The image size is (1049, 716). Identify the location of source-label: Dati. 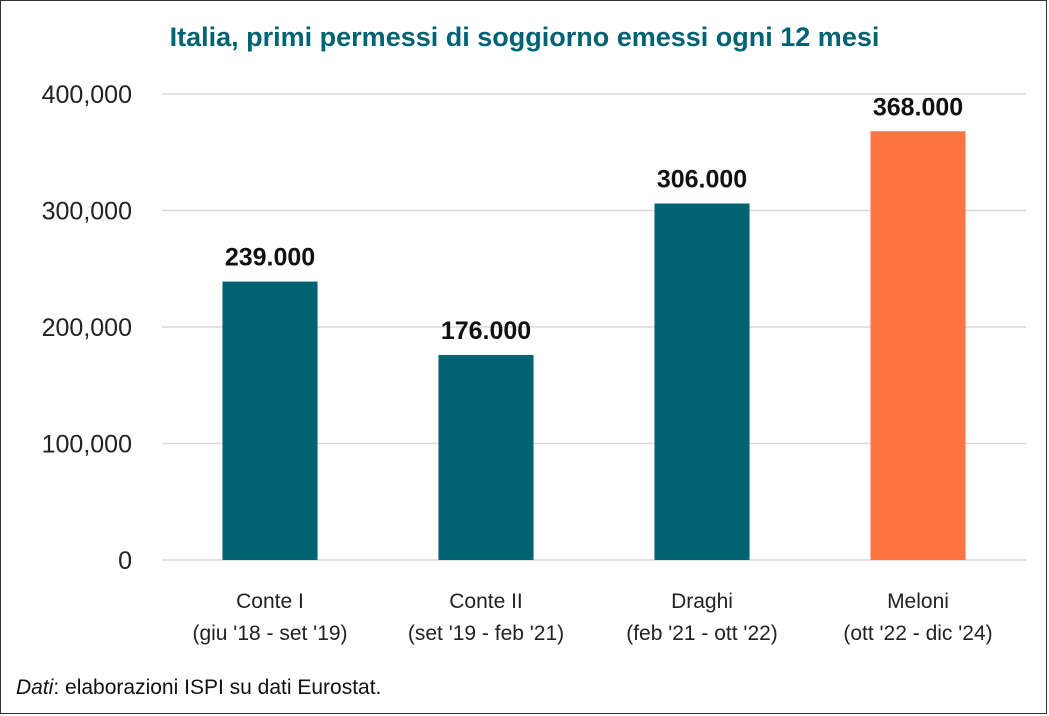
(35, 687).